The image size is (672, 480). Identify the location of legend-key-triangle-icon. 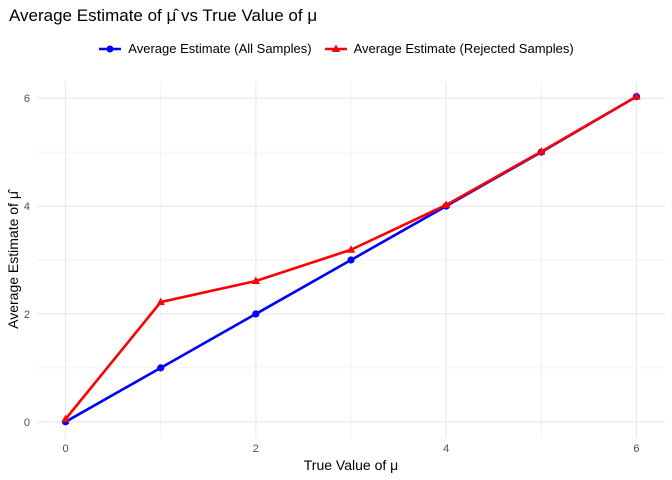
(335, 48).